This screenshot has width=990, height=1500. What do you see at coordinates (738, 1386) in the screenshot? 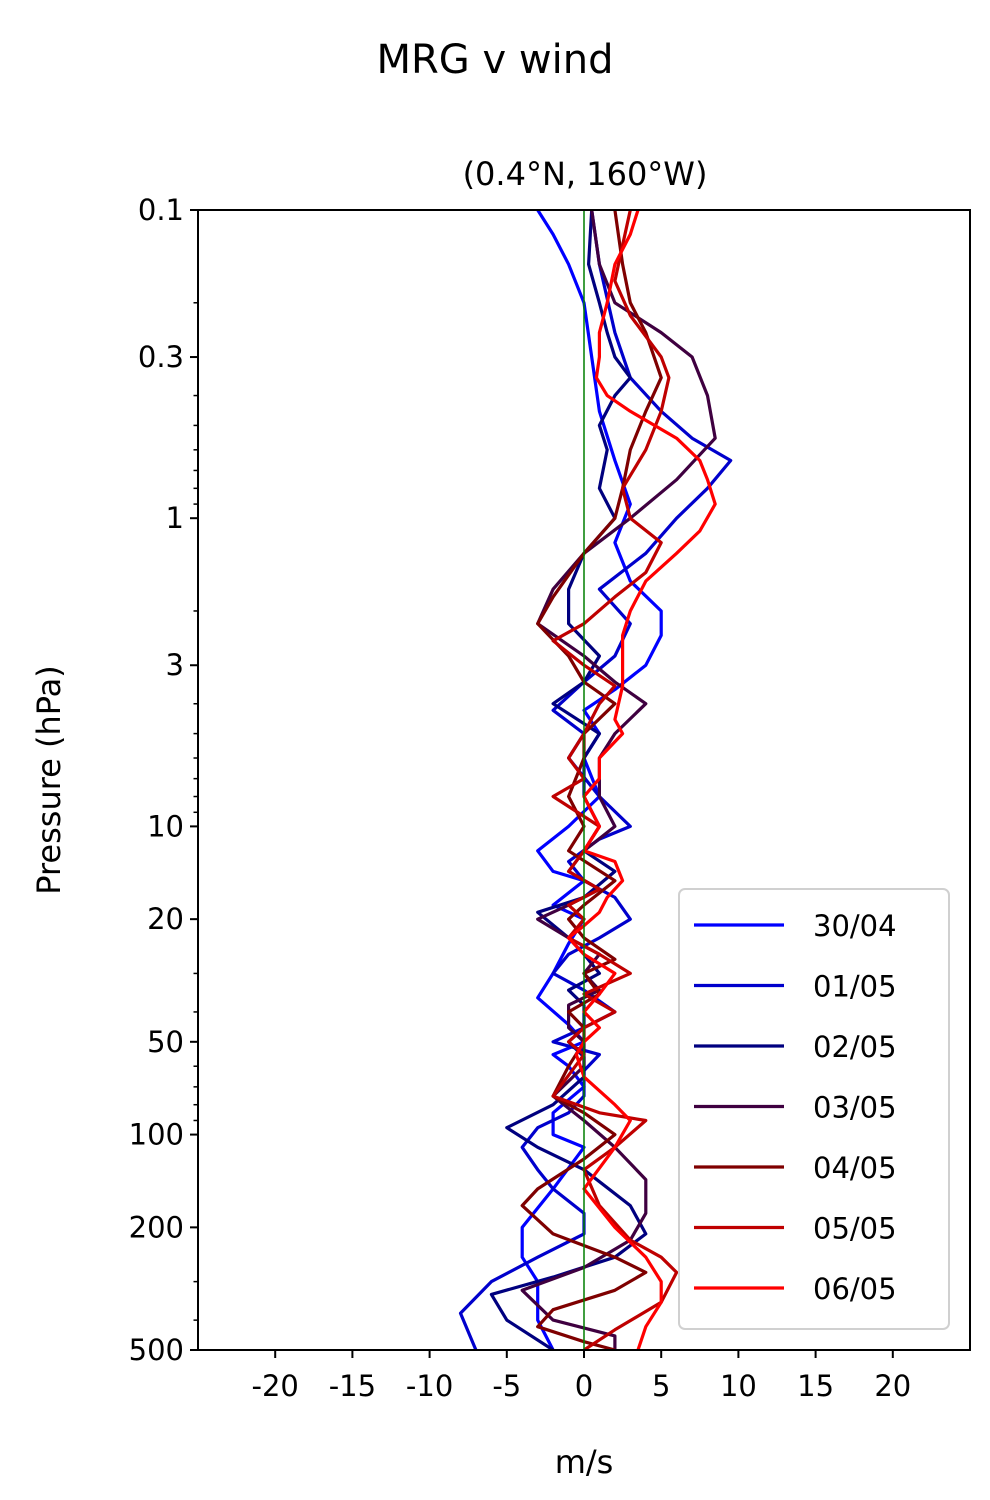
I see `x-tick-label: 10` at bounding box center [738, 1386].